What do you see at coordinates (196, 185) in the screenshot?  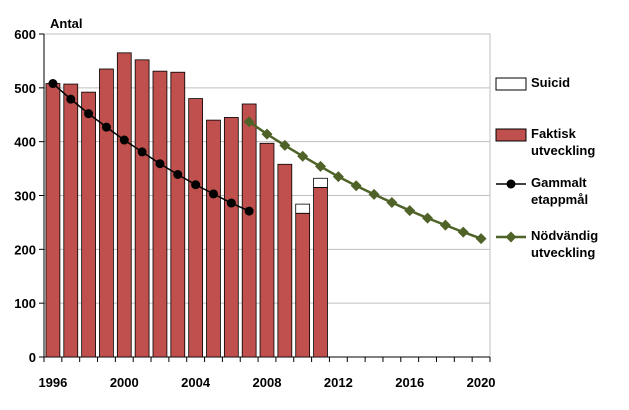 I see `old-goal-point-2004` at bounding box center [196, 185].